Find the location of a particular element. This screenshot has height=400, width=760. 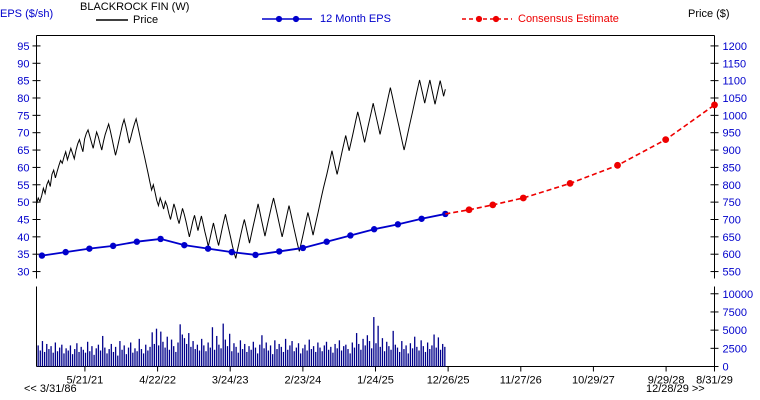

svg-text: 12/26/25 is located at coordinates (448, 381).